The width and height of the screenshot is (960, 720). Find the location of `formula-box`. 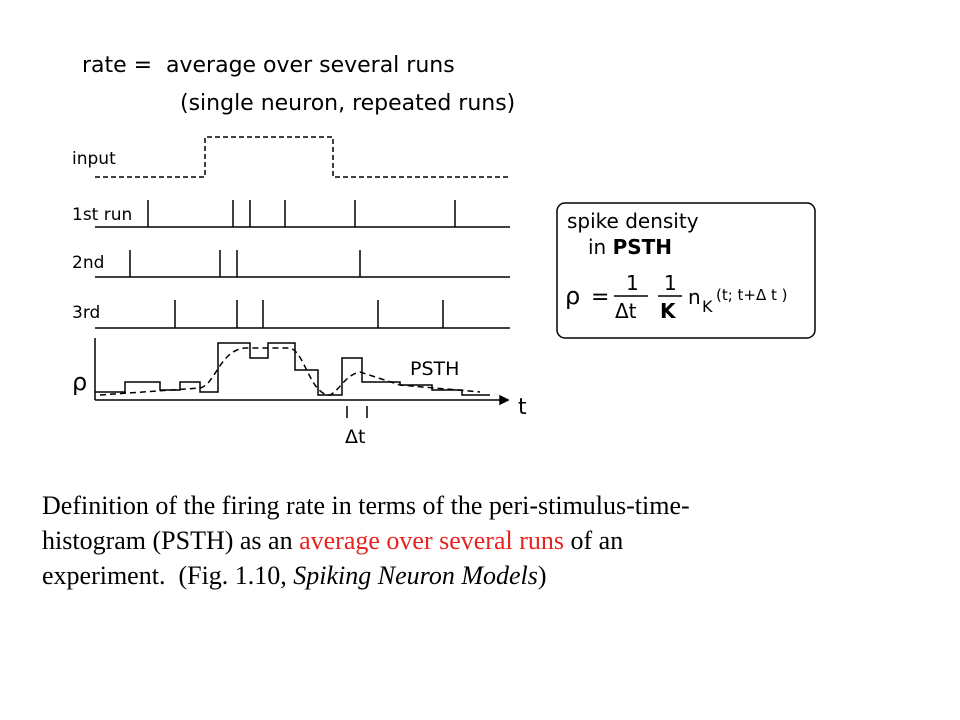

formula-box is located at coordinates (686, 270).